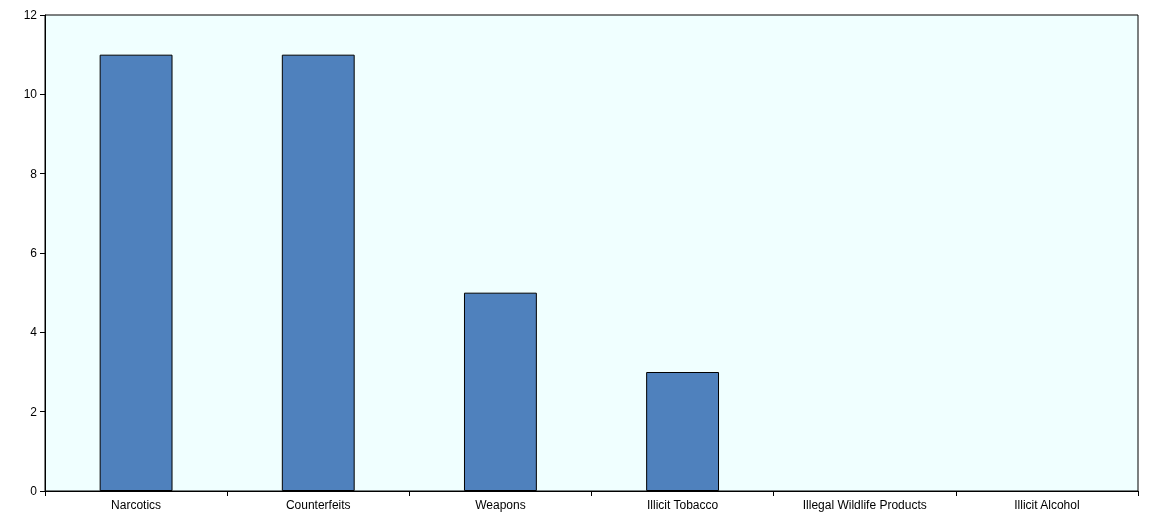 This screenshot has width=1151, height=521. What do you see at coordinates (30, 94) in the screenshot?
I see `y-tick-label: 10` at bounding box center [30, 94].